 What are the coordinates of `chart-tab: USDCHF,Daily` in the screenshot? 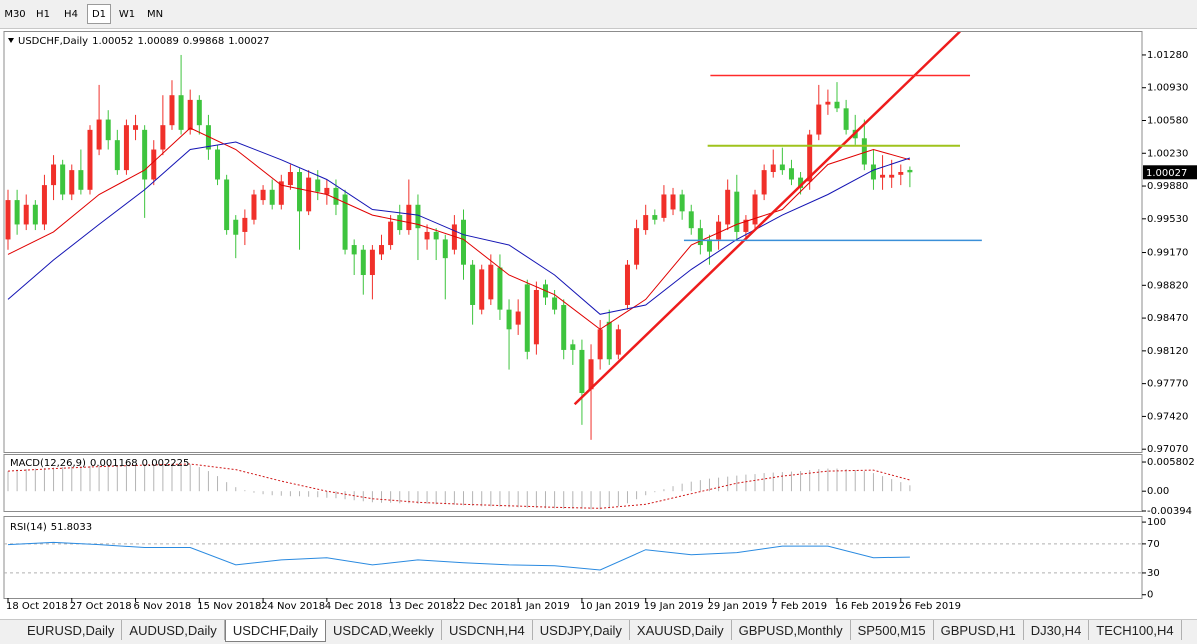 It's located at (275, 631).